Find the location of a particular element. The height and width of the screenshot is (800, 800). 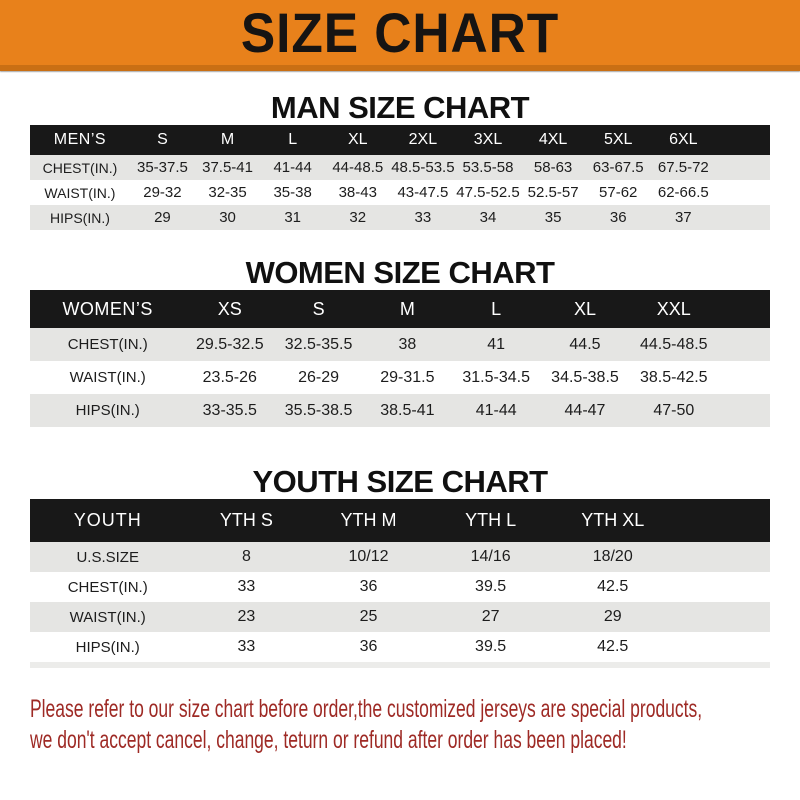

size-header-cell: YTH L is located at coordinates (491, 520).